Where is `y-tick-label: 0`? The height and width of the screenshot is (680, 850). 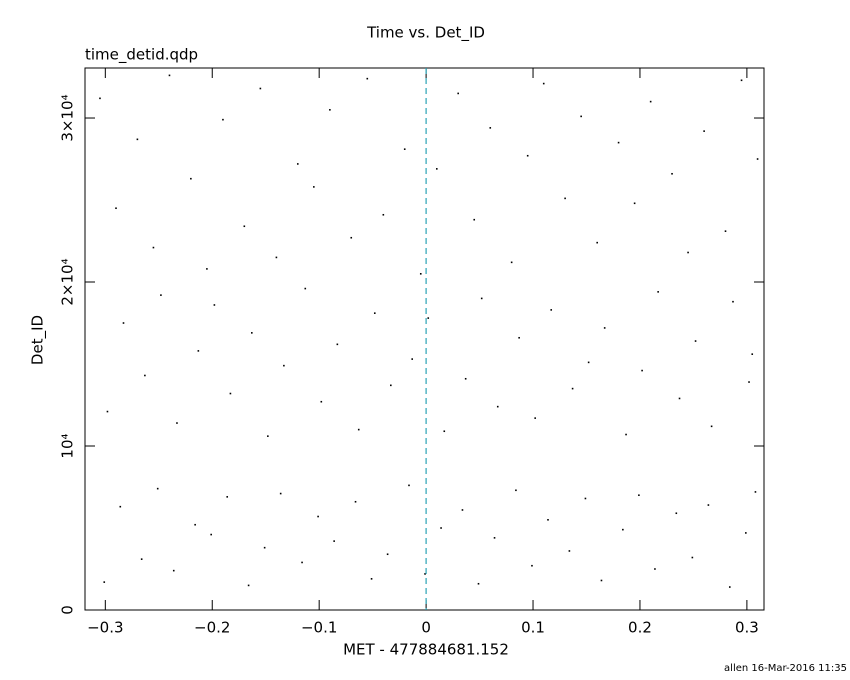 y-tick-label: 0 is located at coordinates (68, 610).